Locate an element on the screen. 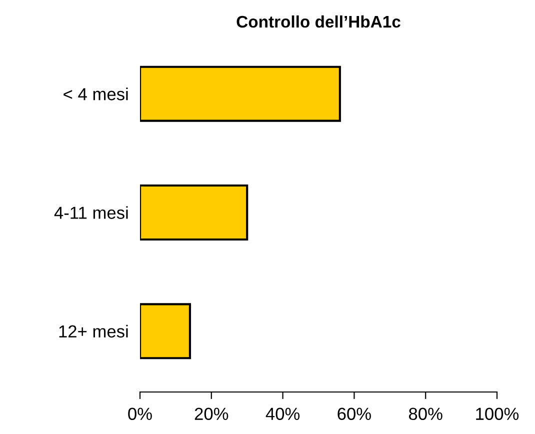  x-tick-label: 40% is located at coordinates (283, 414).